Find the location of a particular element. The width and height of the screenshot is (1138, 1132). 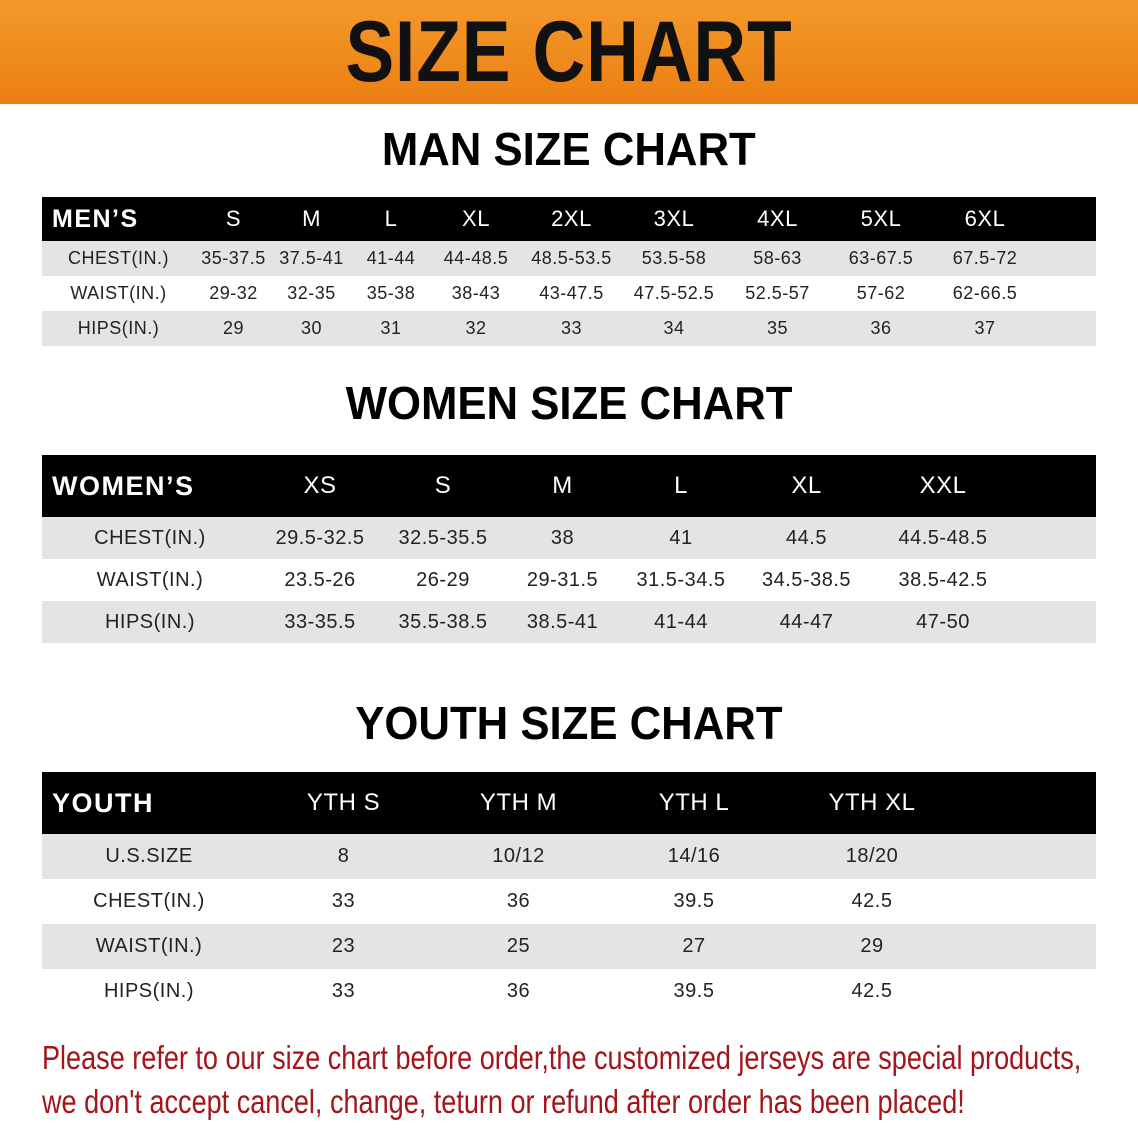

cell: 47-50 is located at coordinates (943, 621).